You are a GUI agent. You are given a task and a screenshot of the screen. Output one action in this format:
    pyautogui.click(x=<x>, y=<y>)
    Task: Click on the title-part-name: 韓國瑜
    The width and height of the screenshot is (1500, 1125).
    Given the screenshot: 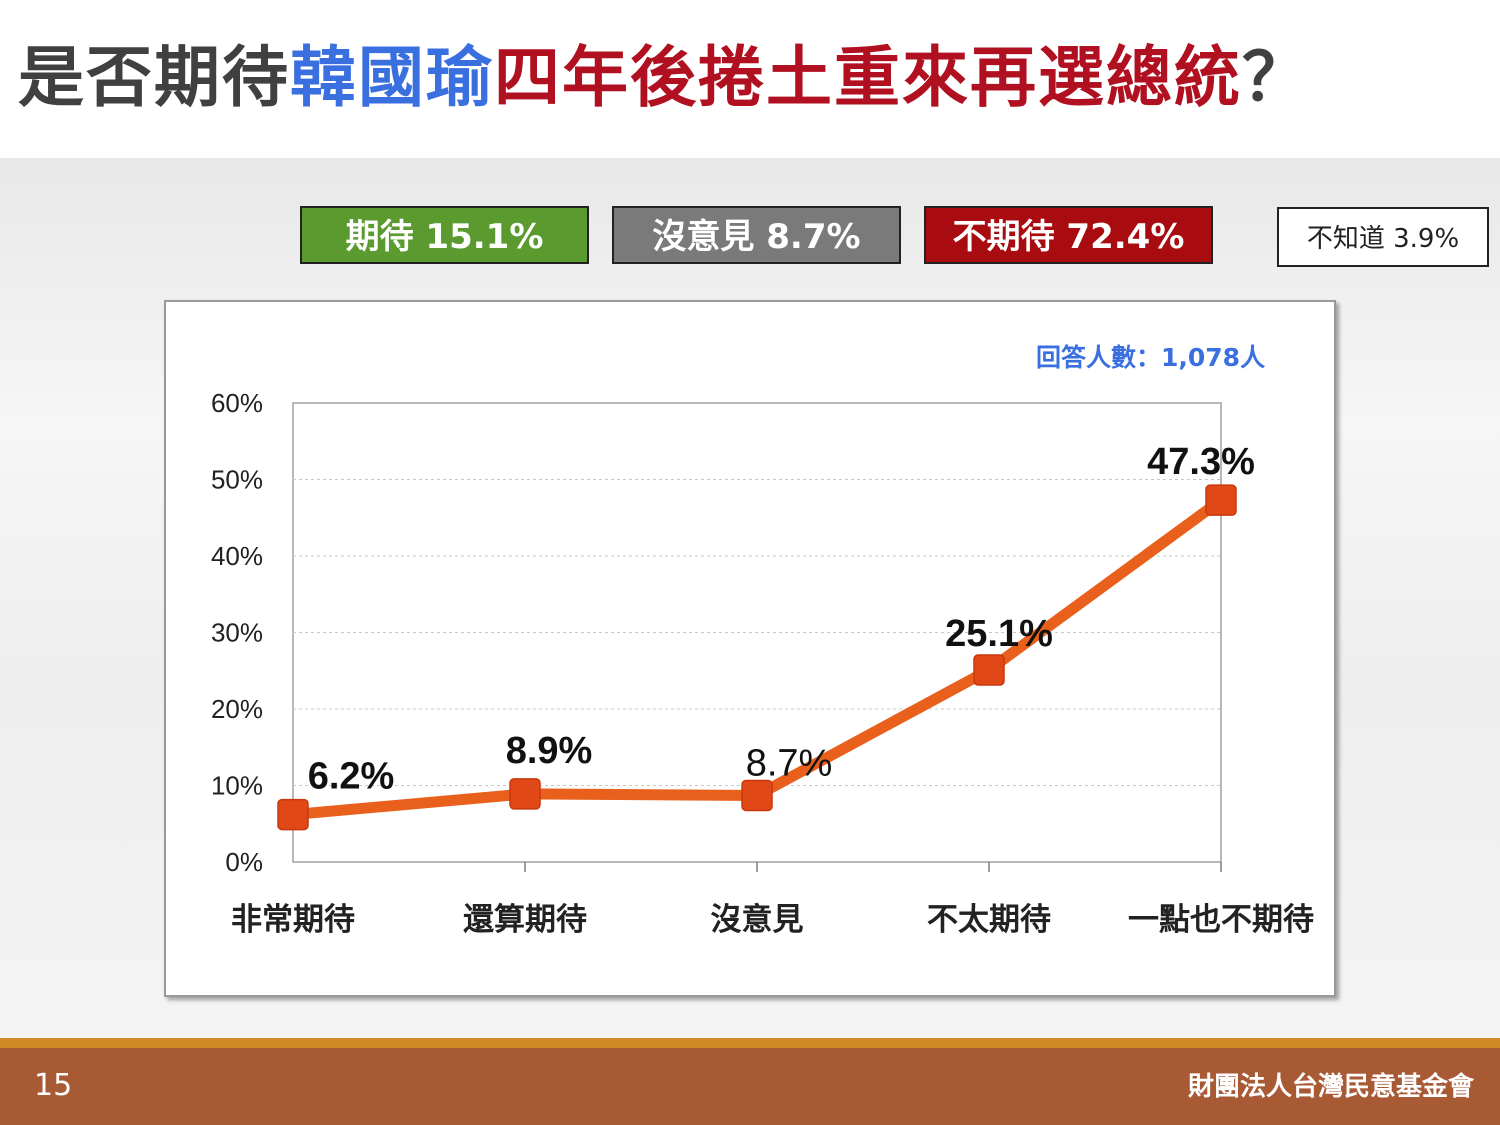 What is the action you would take?
    pyautogui.click(x=392, y=77)
    